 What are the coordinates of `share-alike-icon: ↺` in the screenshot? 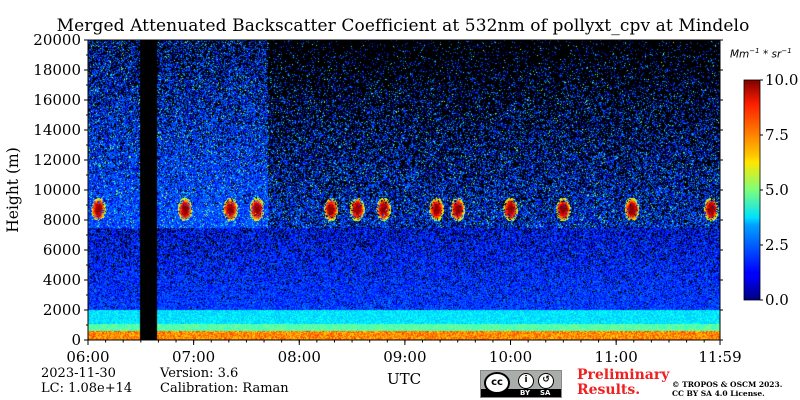 It's located at (546, 381).